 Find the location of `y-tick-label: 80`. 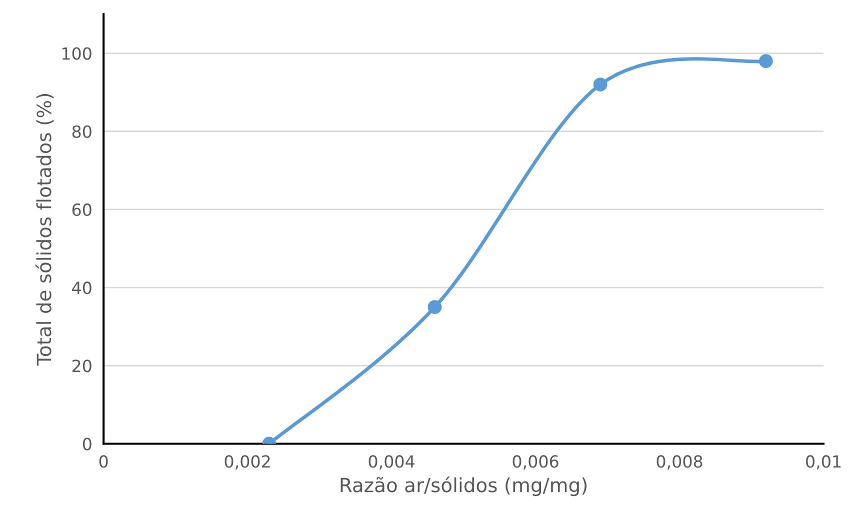

y-tick-label: 80 is located at coordinates (82, 131).